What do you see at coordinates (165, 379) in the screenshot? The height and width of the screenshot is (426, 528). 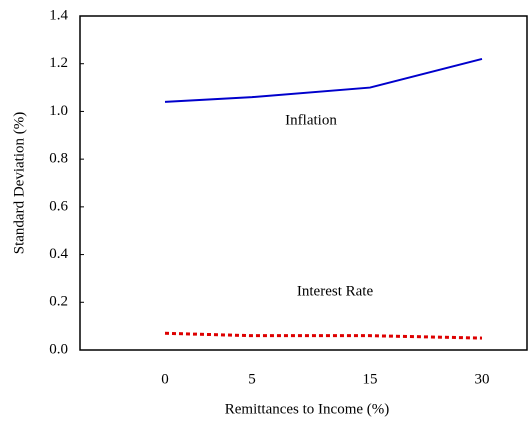 I see `x-tick-label: 0` at bounding box center [165, 379].